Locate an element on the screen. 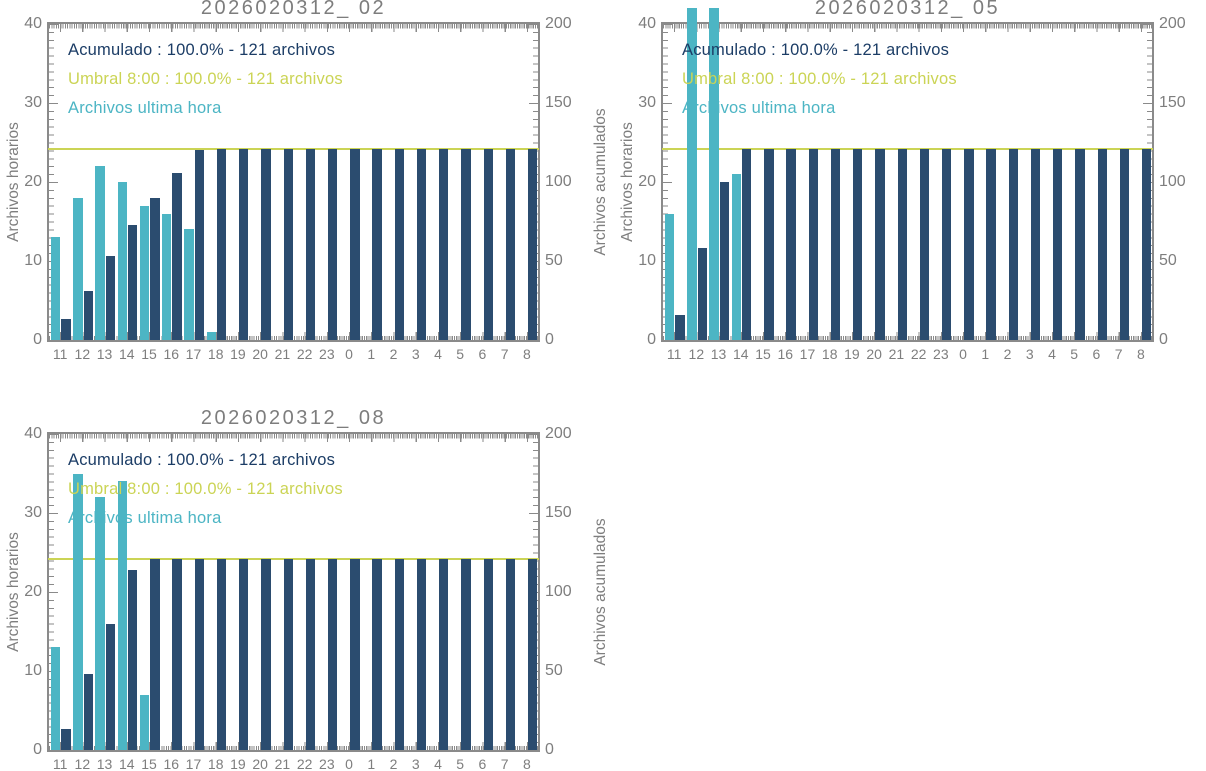 This screenshot has width=1206, height=771. x-axis-tick-label: 18 is located at coordinates (215, 354).